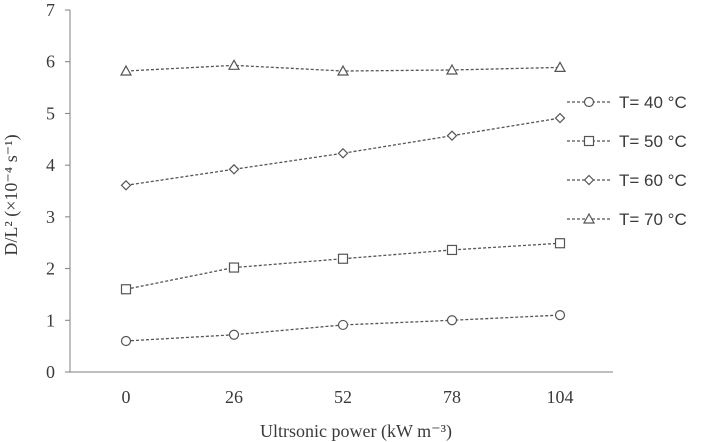 The image size is (708, 442). What do you see at coordinates (50, 62) in the screenshot?
I see `y-tick-label: 6` at bounding box center [50, 62].